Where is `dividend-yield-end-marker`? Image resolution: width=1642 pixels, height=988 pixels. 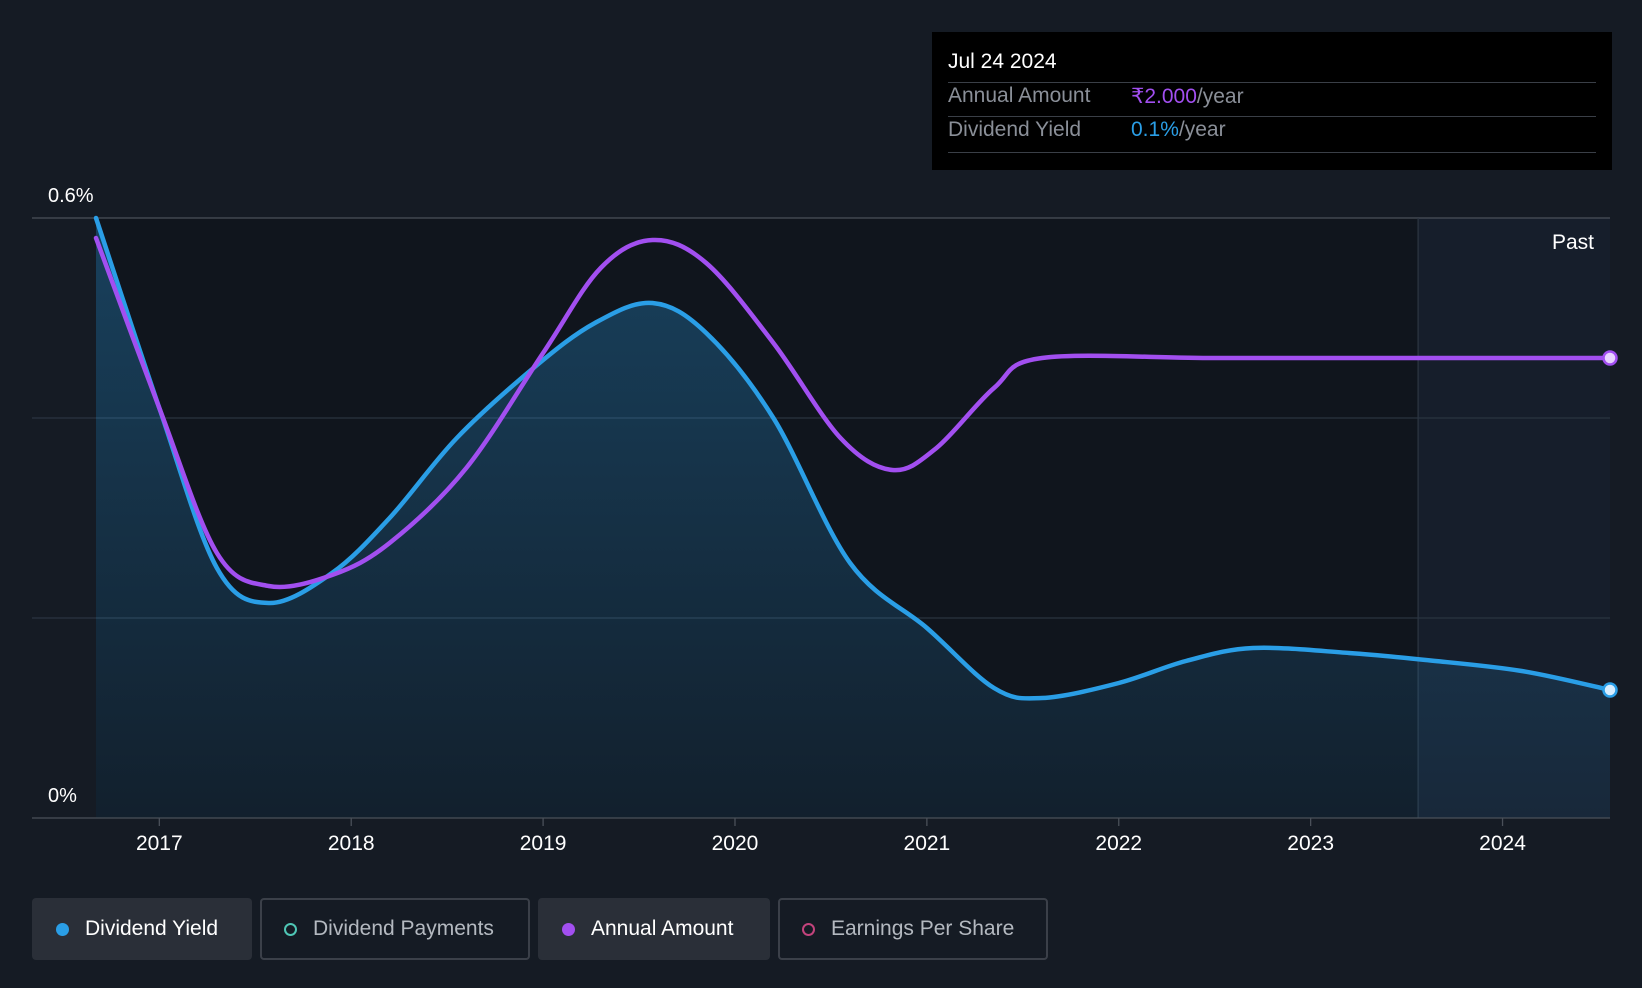 dividend-yield-end-marker is located at coordinates (1610, 690).